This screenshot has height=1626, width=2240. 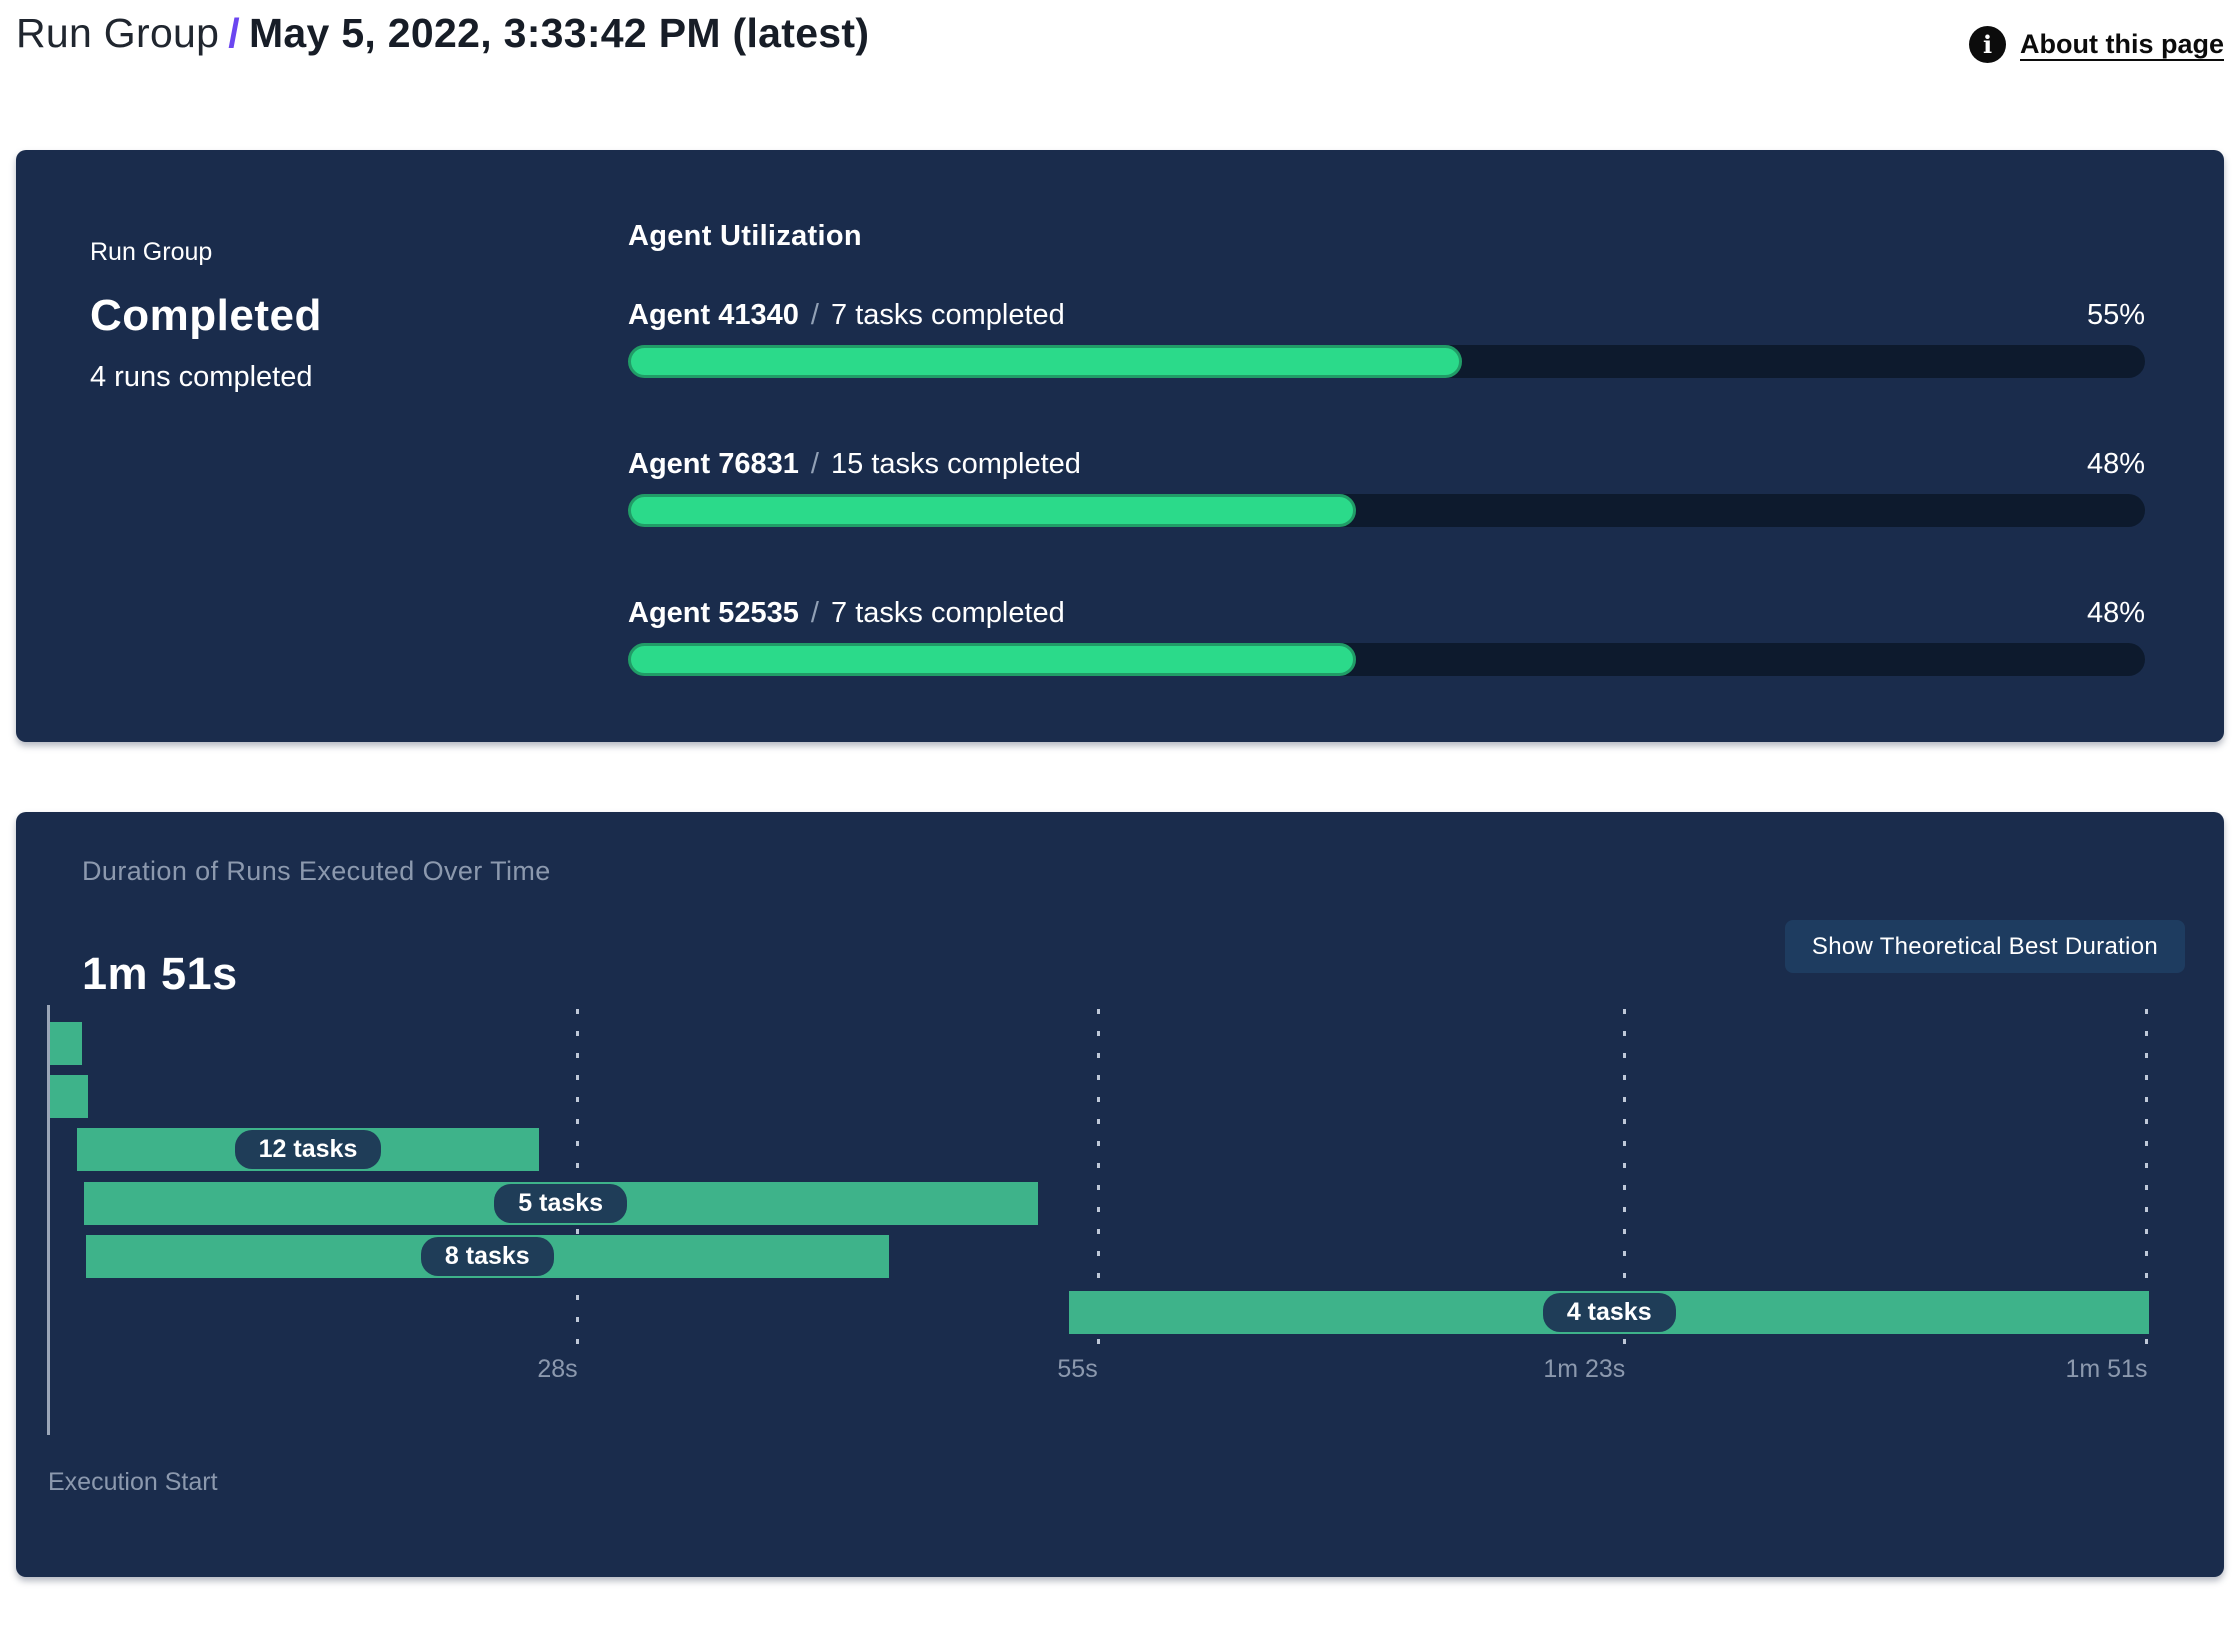 I want to click on about-link: i About this page, so click(x=2096, y=44).